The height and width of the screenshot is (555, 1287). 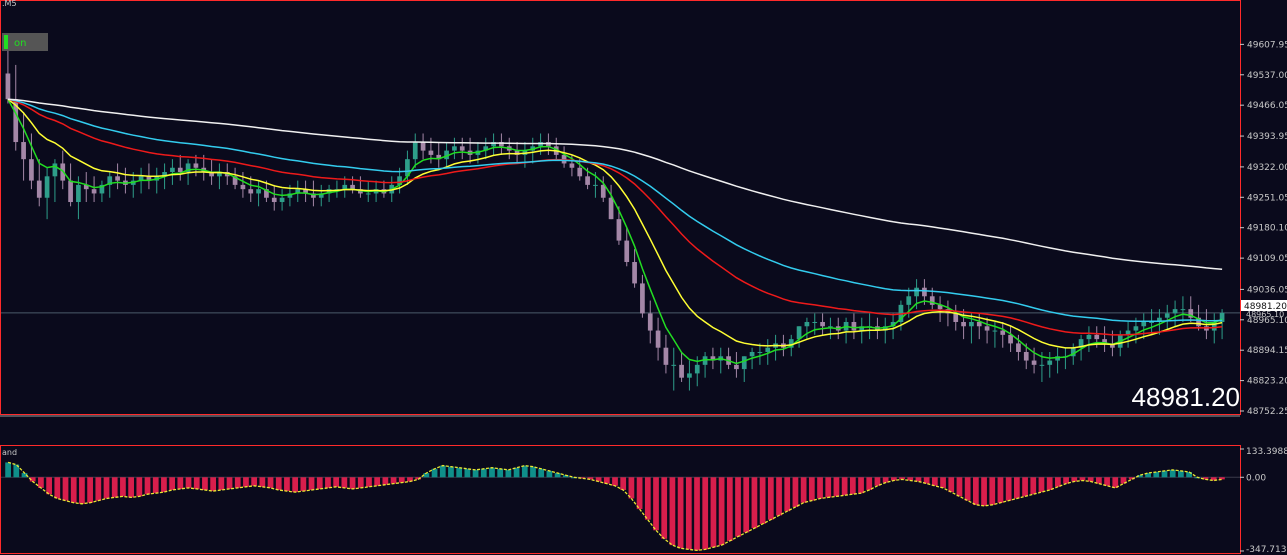 I want to click on price-tag-text: 48981.20, so click(x=1265, y=307).